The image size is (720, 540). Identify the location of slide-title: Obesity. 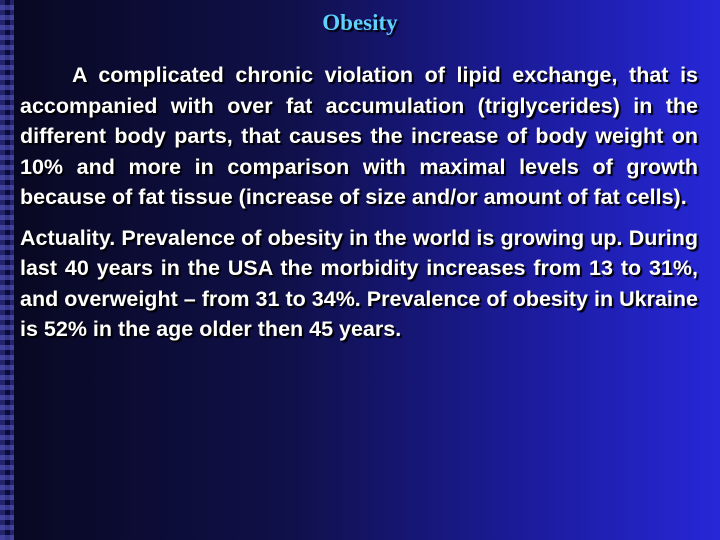
(360, 22).